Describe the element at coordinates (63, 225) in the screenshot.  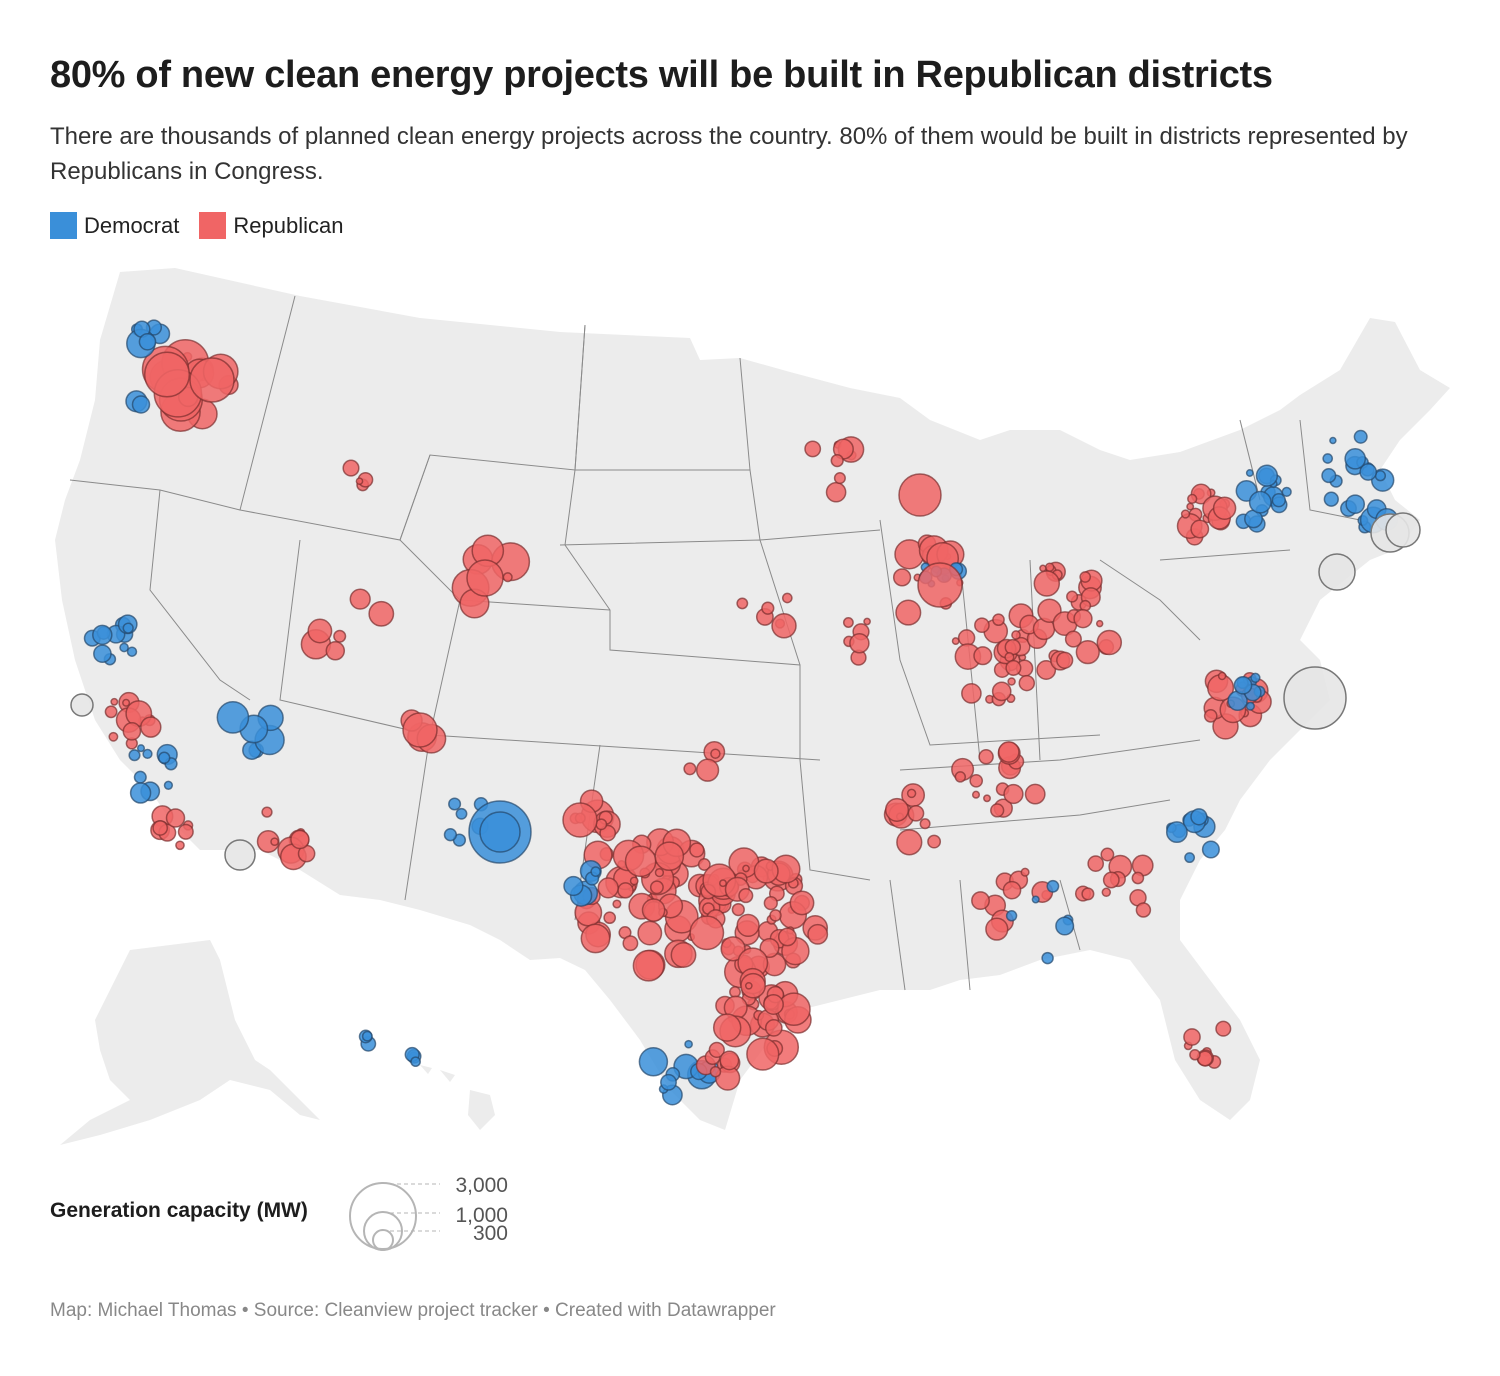
I see `democrat-swatch` at that location.